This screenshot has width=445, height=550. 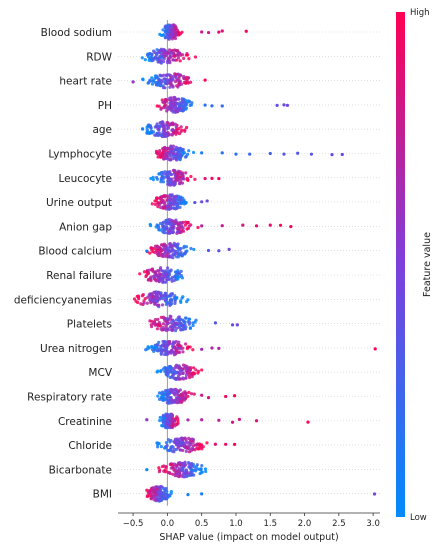 I want to click on feature-label: Anion gap, so click(x=85, y=227).